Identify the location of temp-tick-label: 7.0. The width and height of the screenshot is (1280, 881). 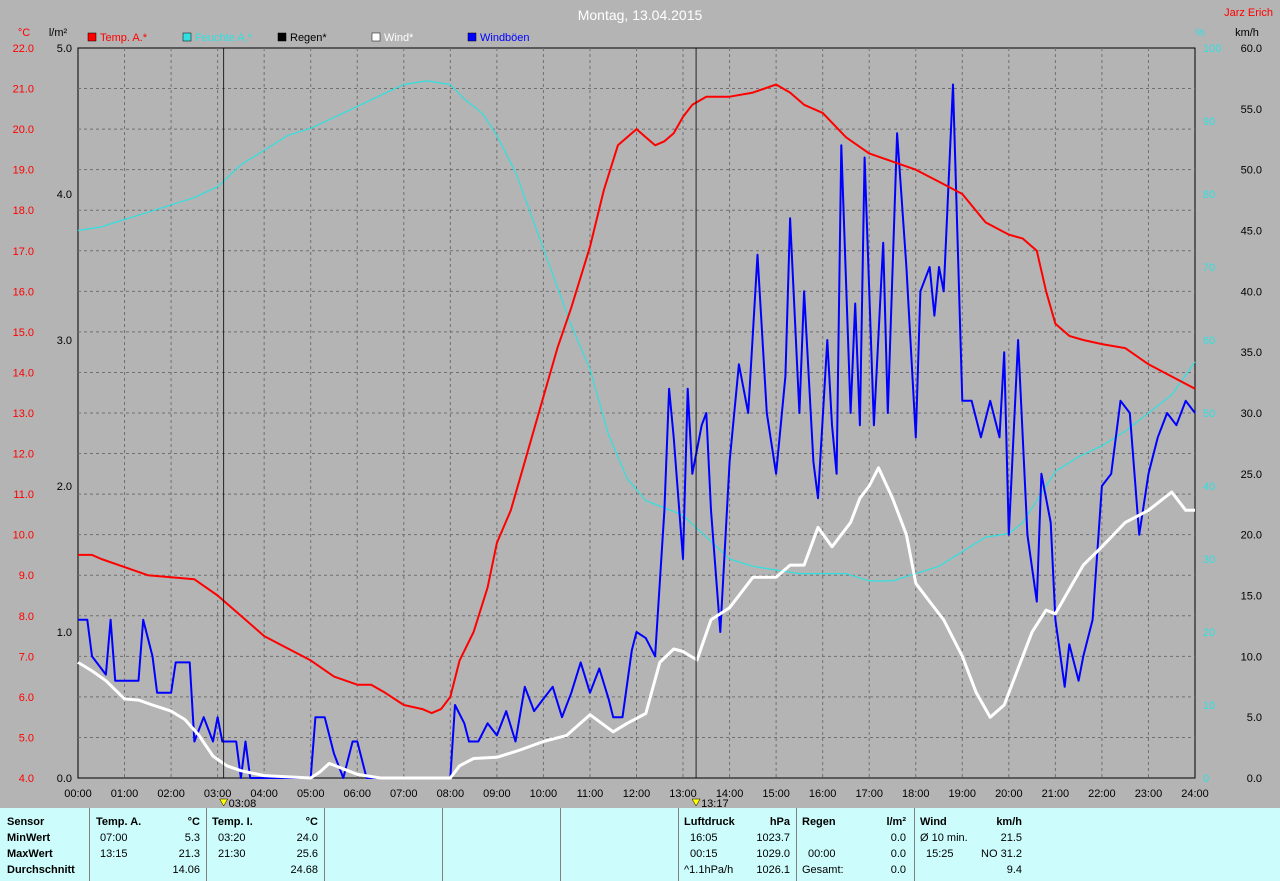
(26, 657).